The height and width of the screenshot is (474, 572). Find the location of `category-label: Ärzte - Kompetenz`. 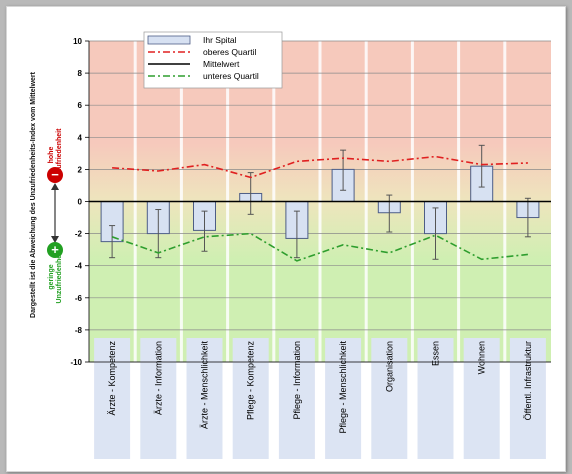

category-label: Ärzte - Kompetenz is located at coordinates (112, 378).